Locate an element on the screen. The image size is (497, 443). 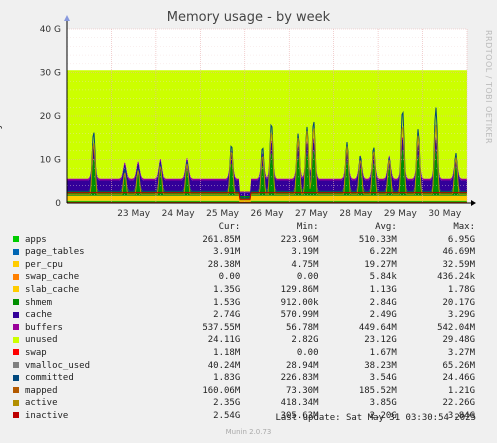
legend-min: 305.63M is located at coordinates (299, 415).